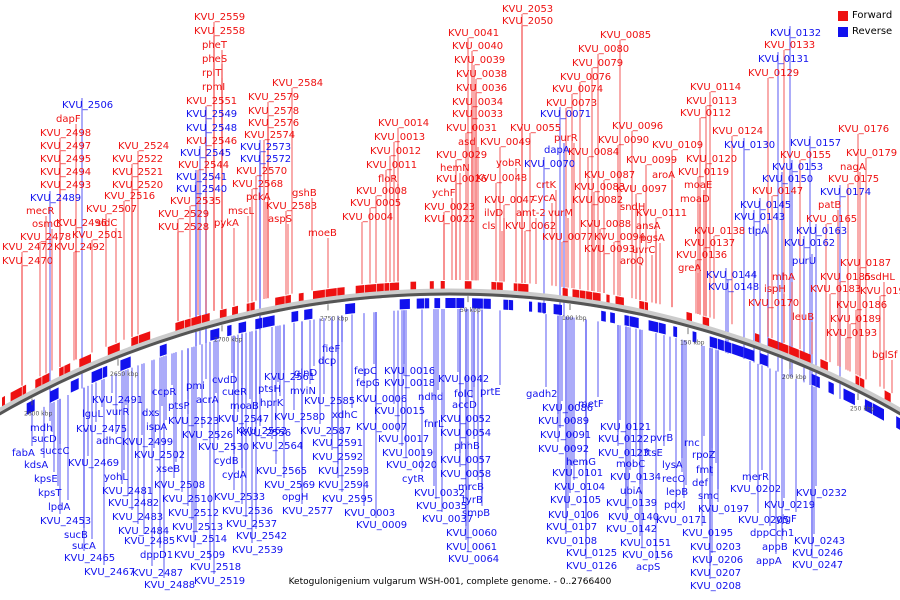 The image size is (900, 600). Describe the element at coordinates (241, 211) in the screenshot. I see `forward-gene-label: mscL` at that location.